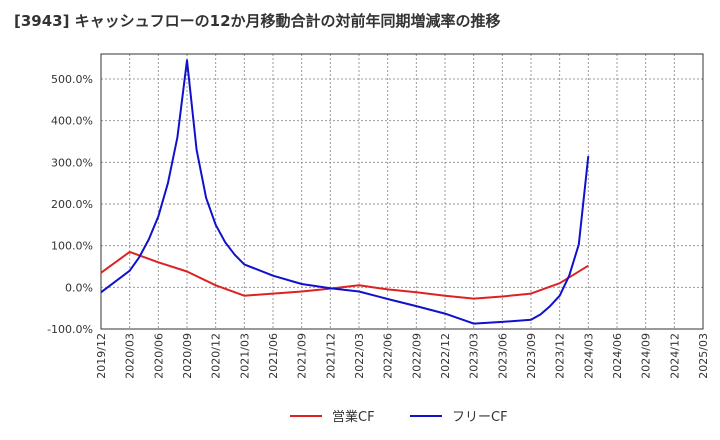 Image resolution: width=720 pixels, height=440 pixels. What do you see at coordinates (531, 356) in the screenshot?
I see `x-tick-label: 2023/09` at bounding box center [531, 356].